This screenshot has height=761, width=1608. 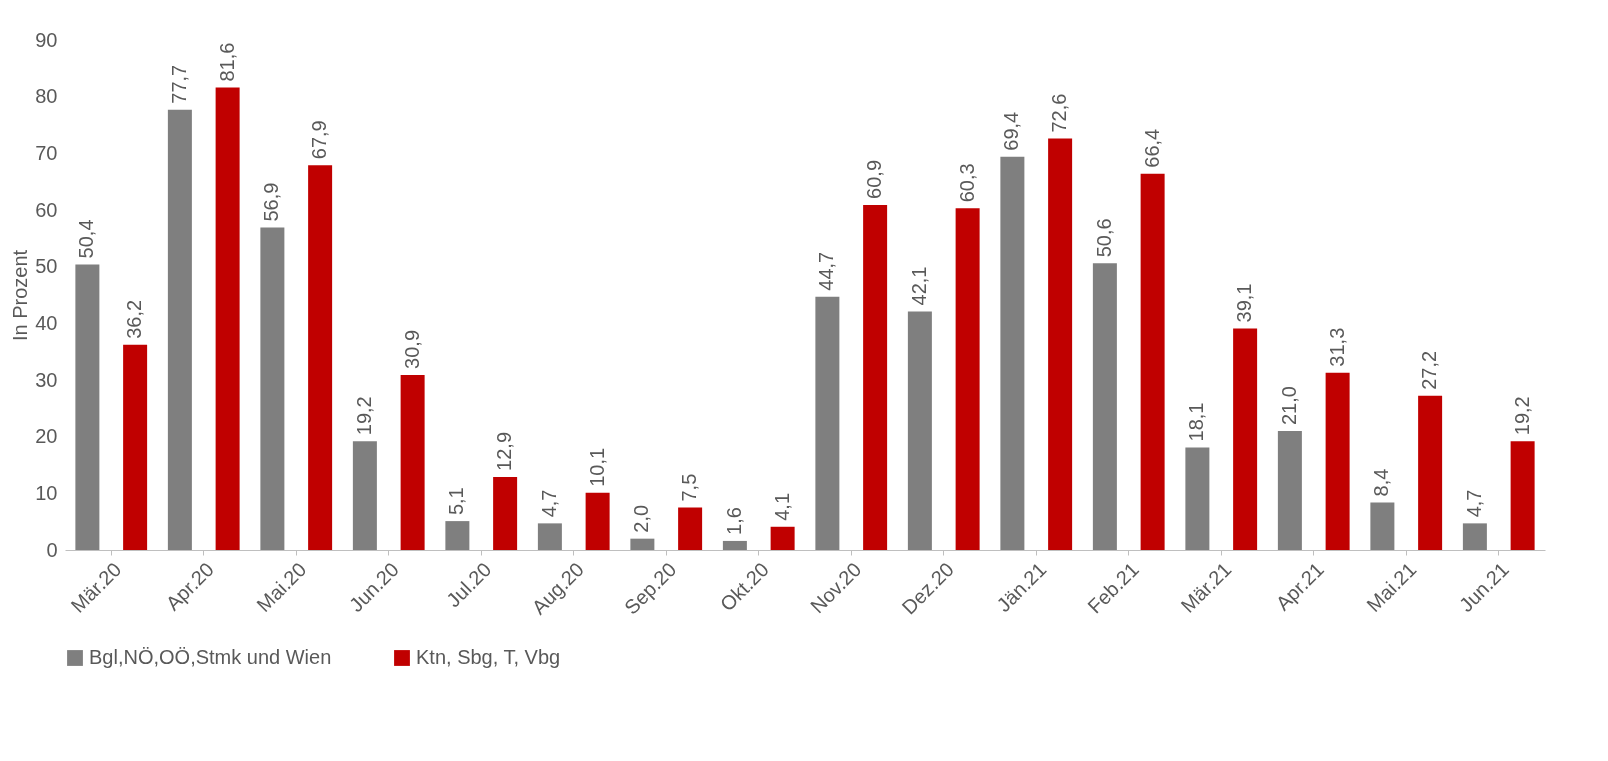 I want to click on y-tick-label: 0, so click(x=52, y=549).